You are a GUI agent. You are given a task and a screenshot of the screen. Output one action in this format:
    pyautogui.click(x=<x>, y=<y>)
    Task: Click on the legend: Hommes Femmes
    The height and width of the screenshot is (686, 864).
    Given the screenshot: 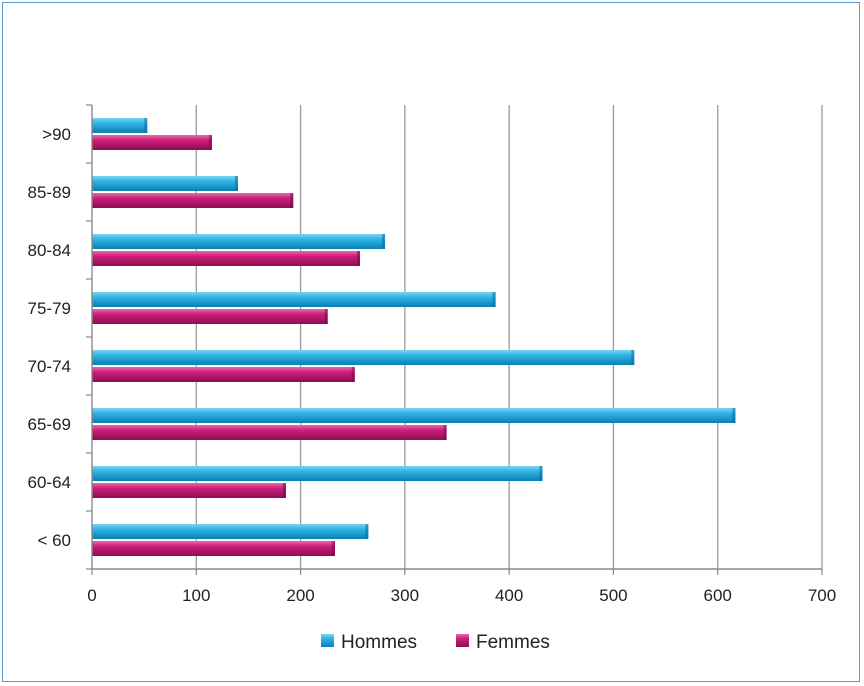 What is the action you would take?
    pyautogui.click(x=435, y=642)
    